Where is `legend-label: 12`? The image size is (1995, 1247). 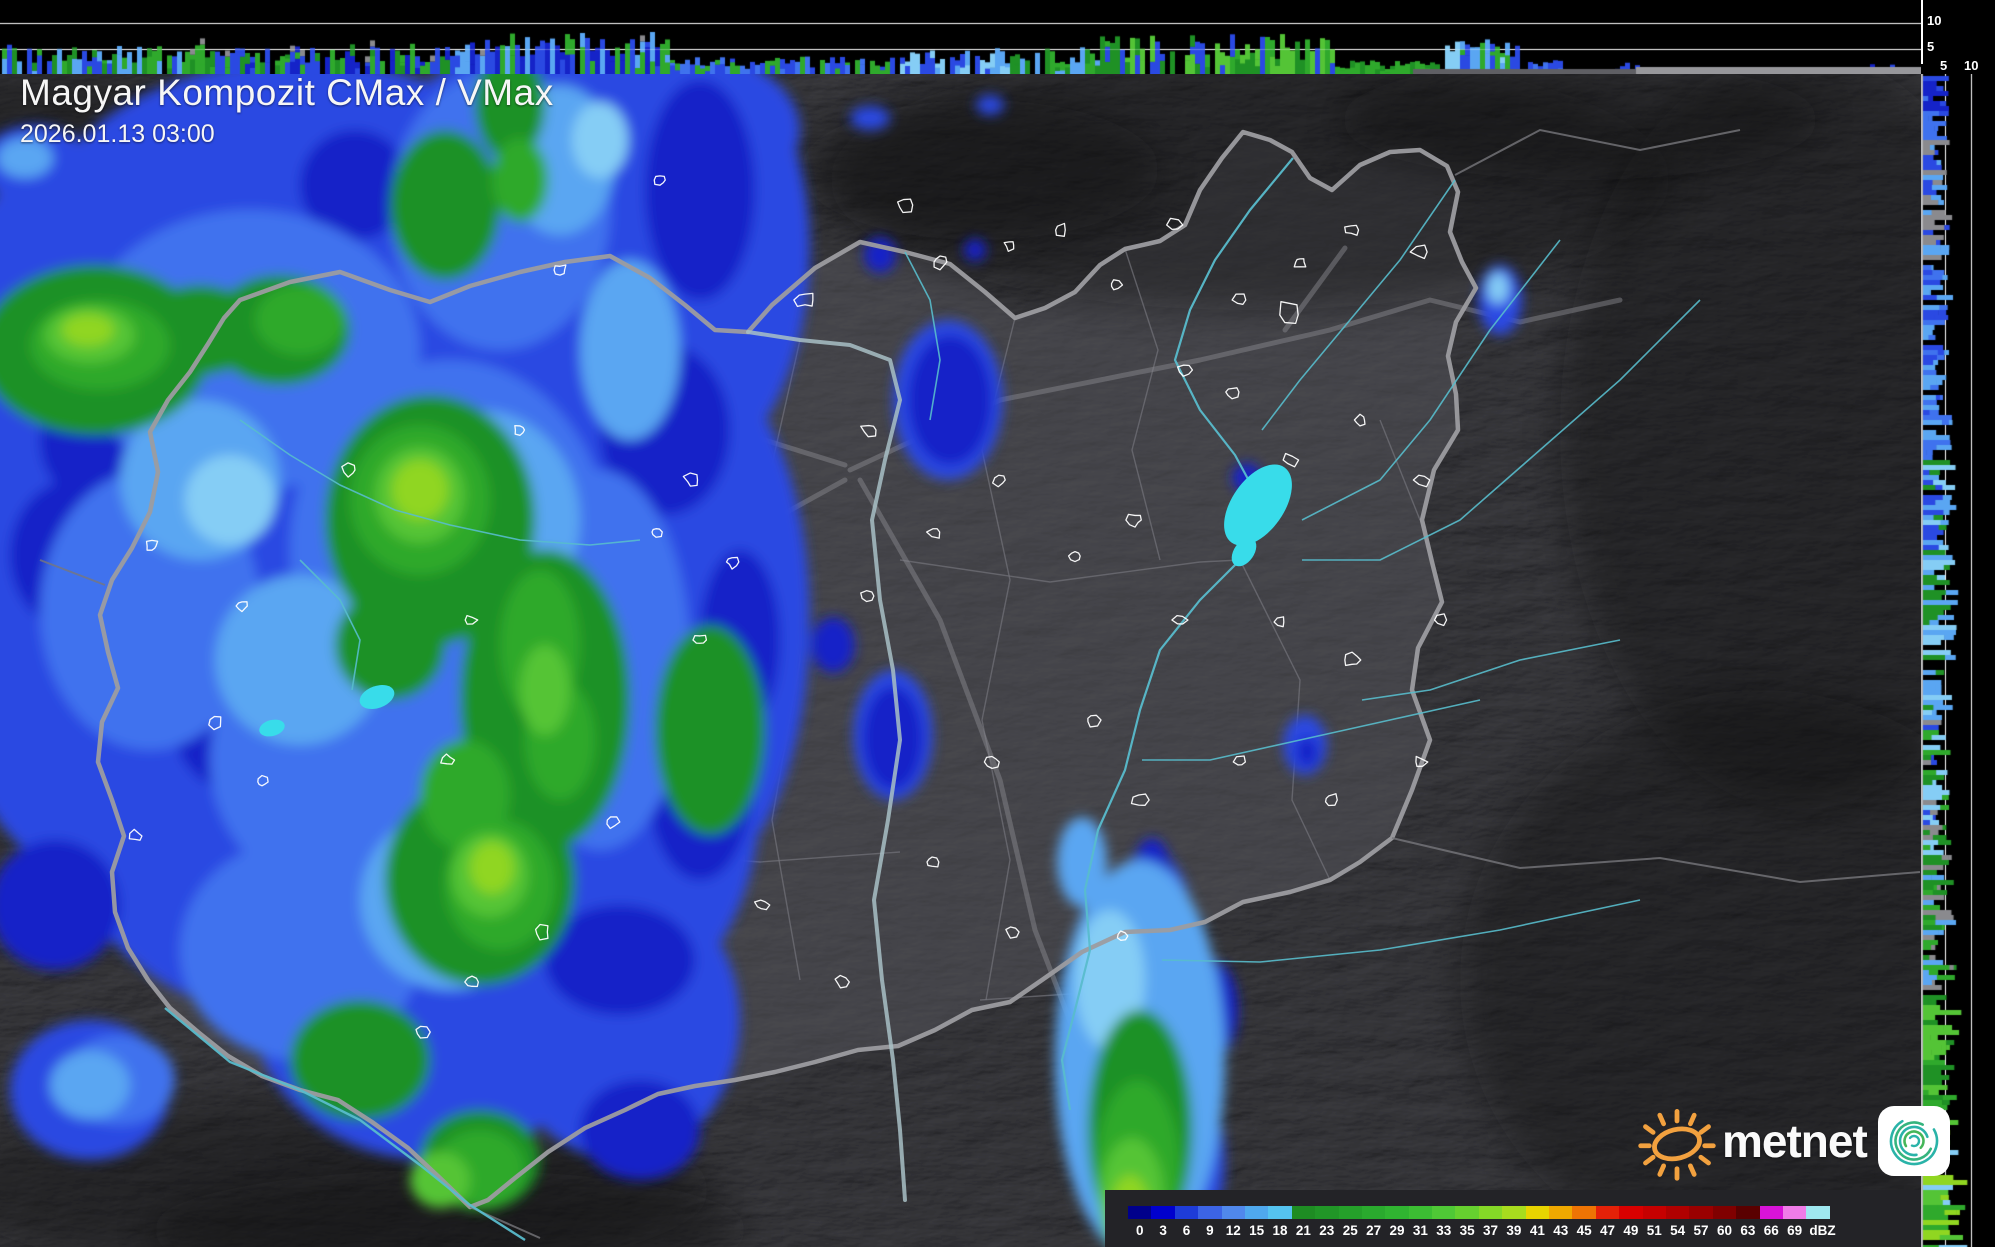
legend-label: 12 is located at coordinates (1233, 1230).